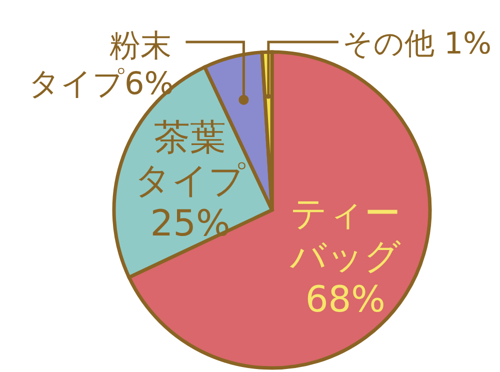  What do you see at coordinates (190, 223) in the screenshot?
I see `data-label: 25%` at bounding box center [190, 223].